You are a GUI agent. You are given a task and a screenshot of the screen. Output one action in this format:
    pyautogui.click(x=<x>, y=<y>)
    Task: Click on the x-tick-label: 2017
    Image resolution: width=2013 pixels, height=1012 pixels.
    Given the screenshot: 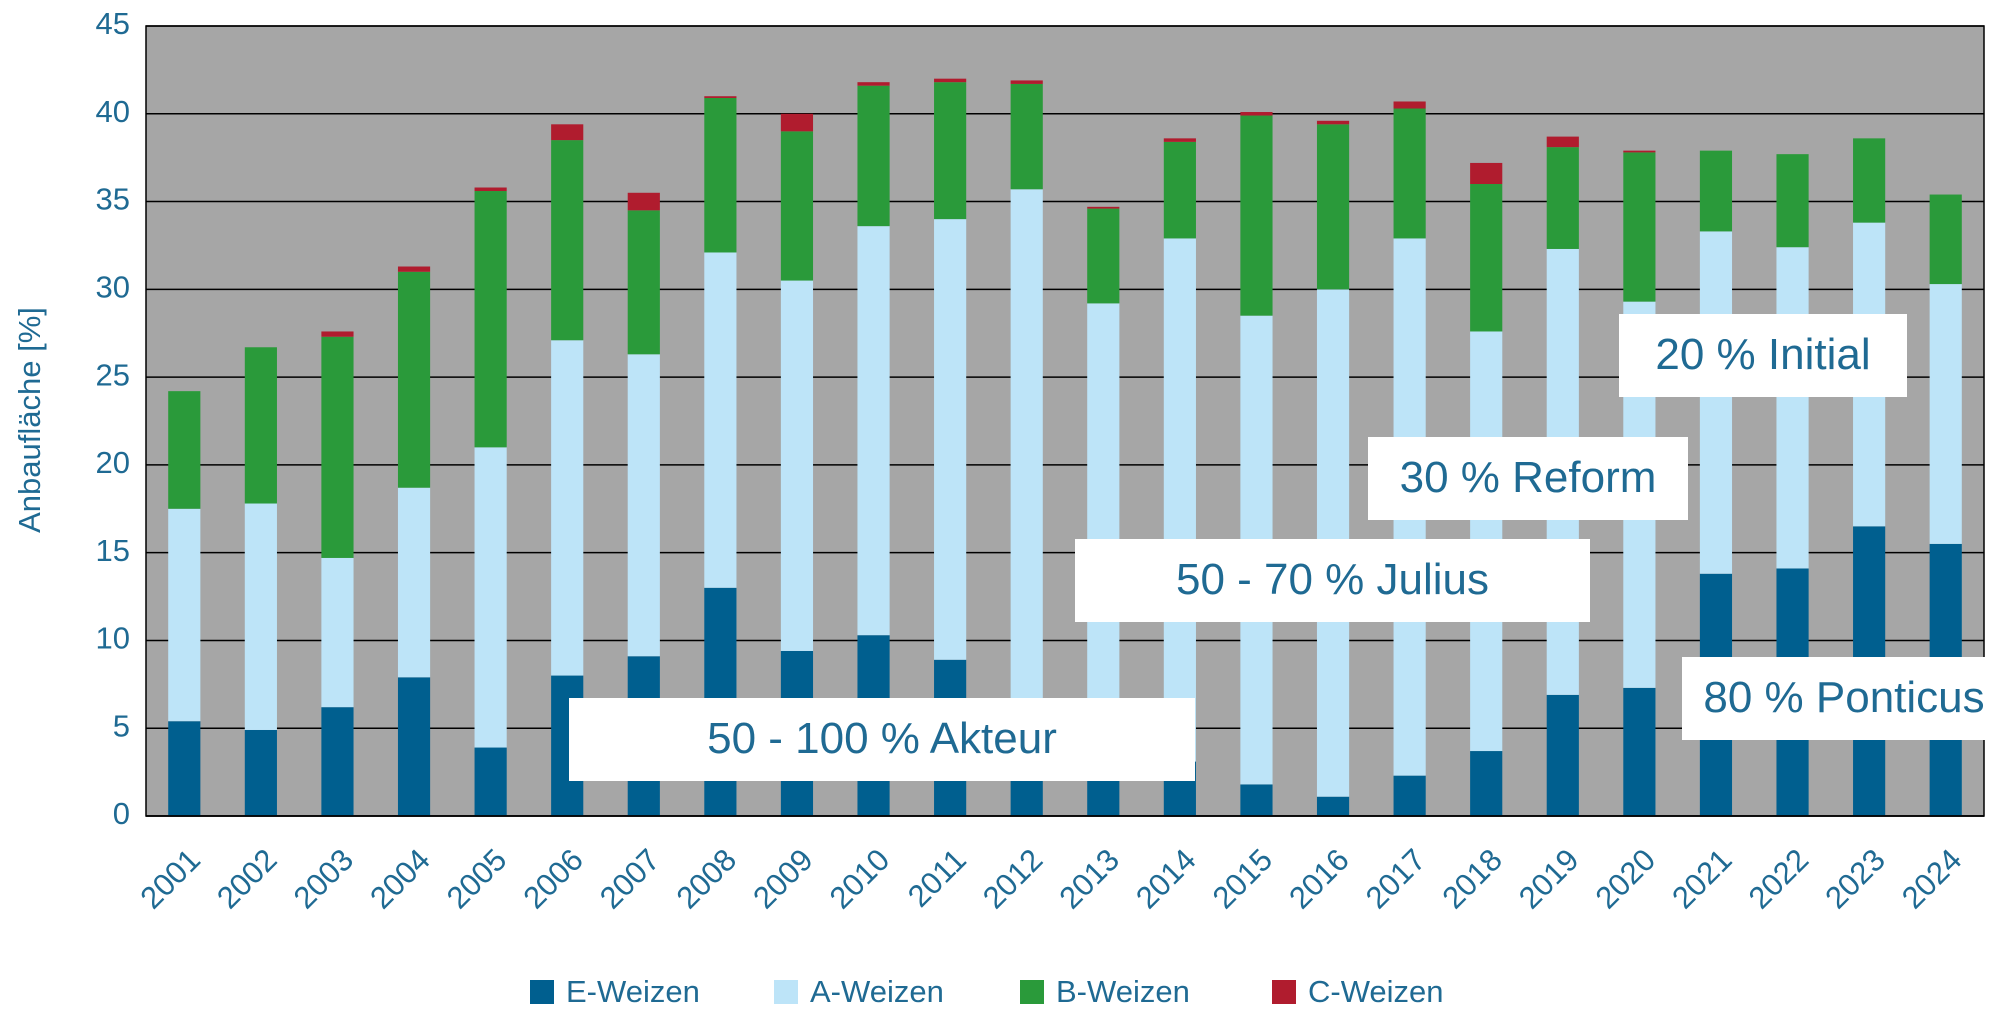 What is the action you would take?
    pyautogui.click(x=1396, y=879)
    